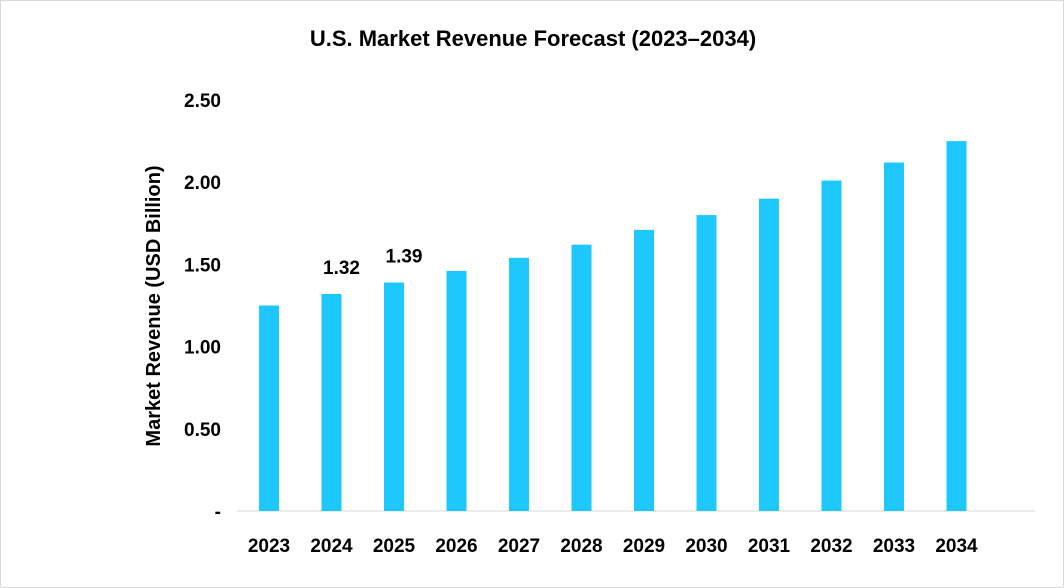 This screenshot has width=1064, height=588. I want to click on bar-2024, so click(331, 402).